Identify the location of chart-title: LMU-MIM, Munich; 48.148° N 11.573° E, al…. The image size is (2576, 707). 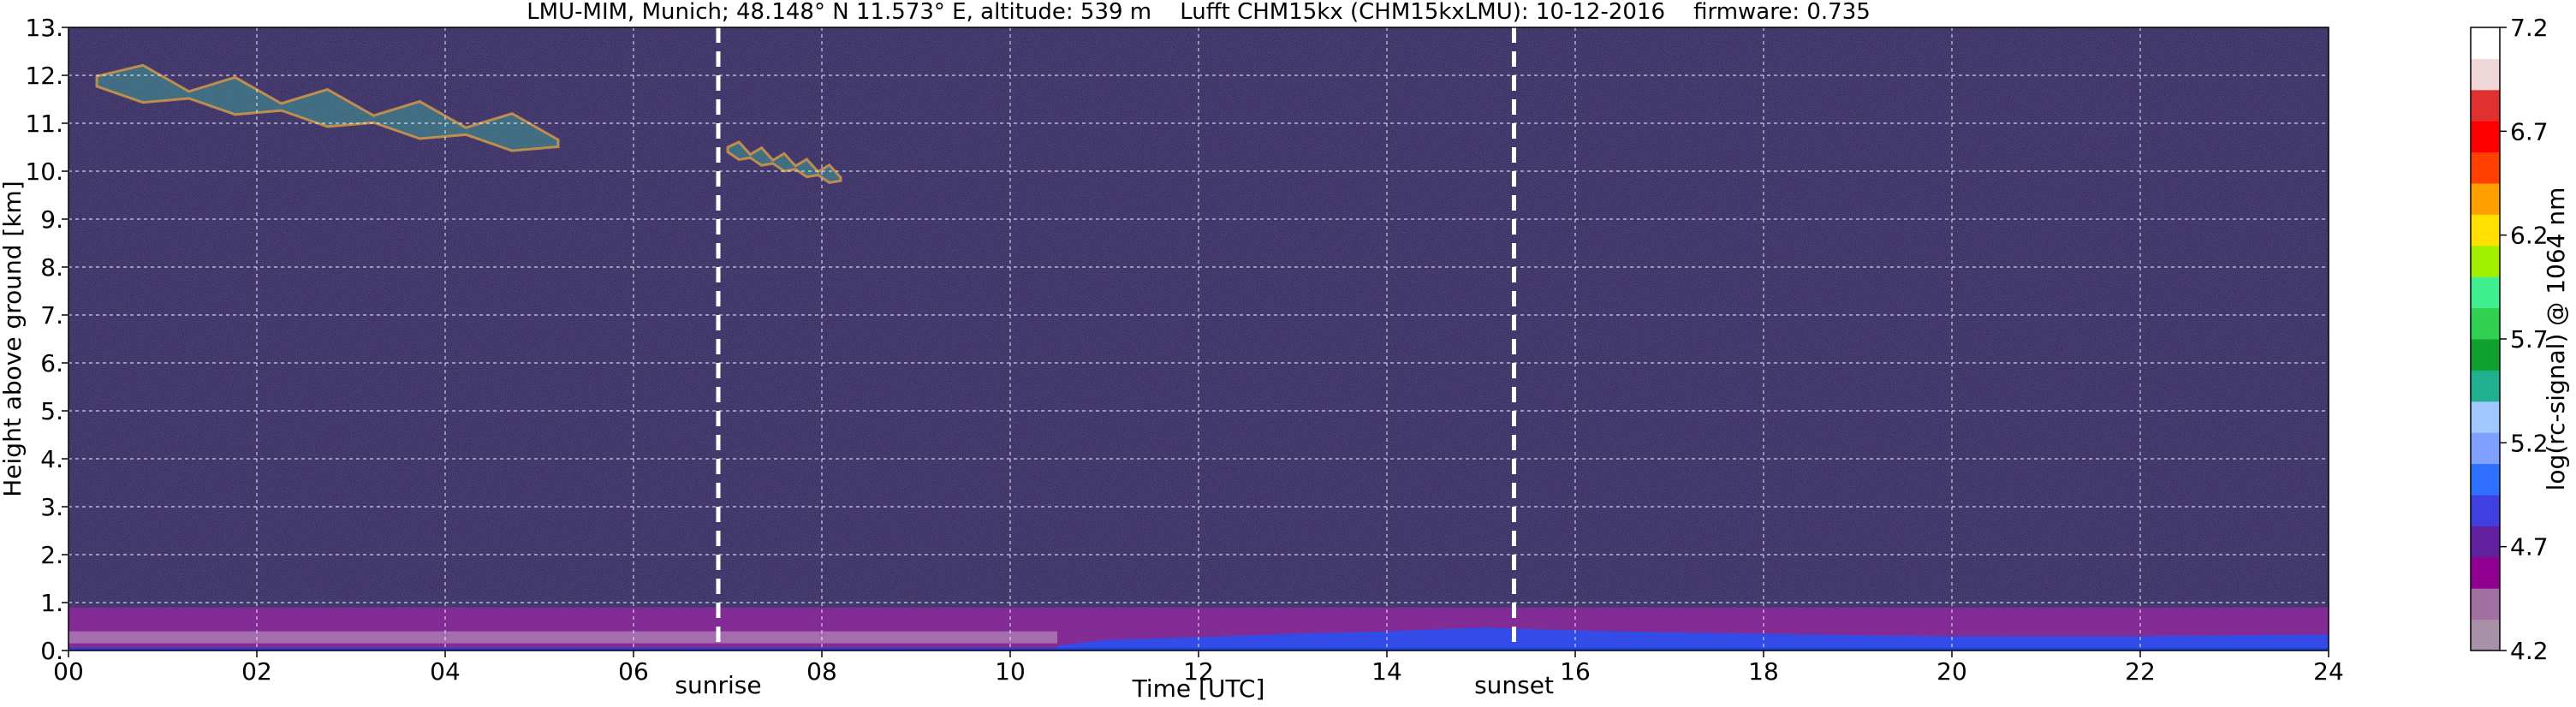
(1199, 12).